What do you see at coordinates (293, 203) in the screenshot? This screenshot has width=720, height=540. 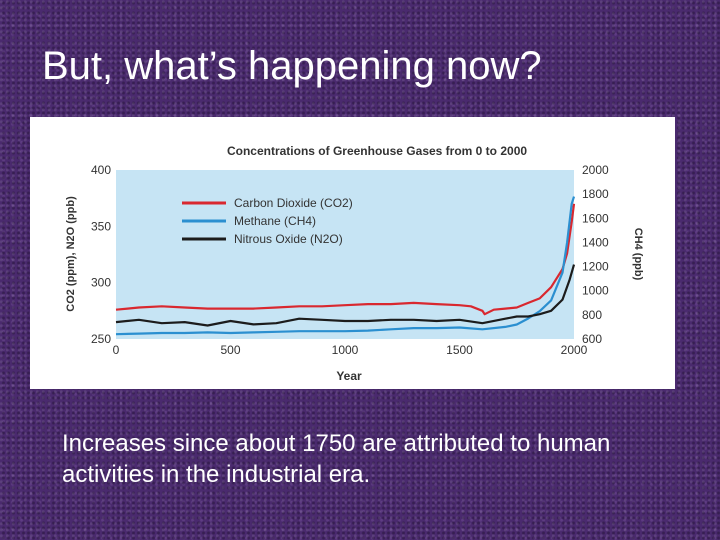 I see `legend-co2-label: Carbon Dioxide (CO2)` at bounding box center [293, 203].